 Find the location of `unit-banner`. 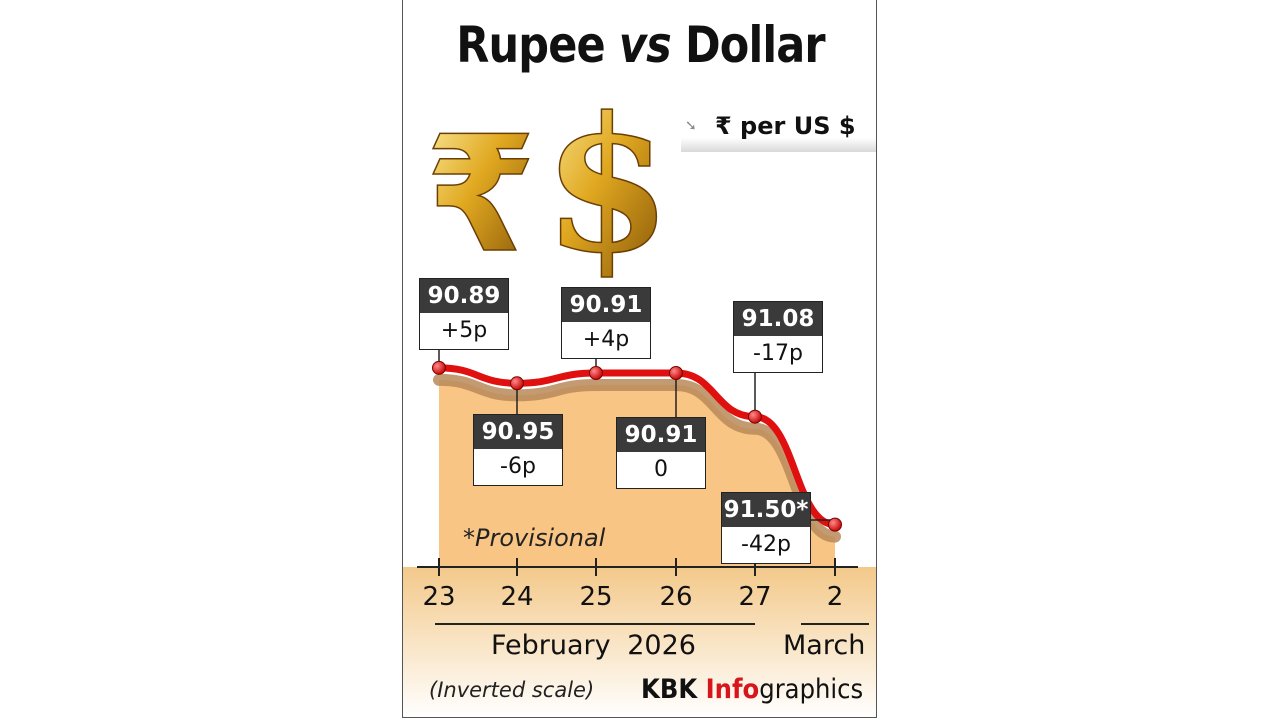

unit-banner is located at coordinates (778, 128).